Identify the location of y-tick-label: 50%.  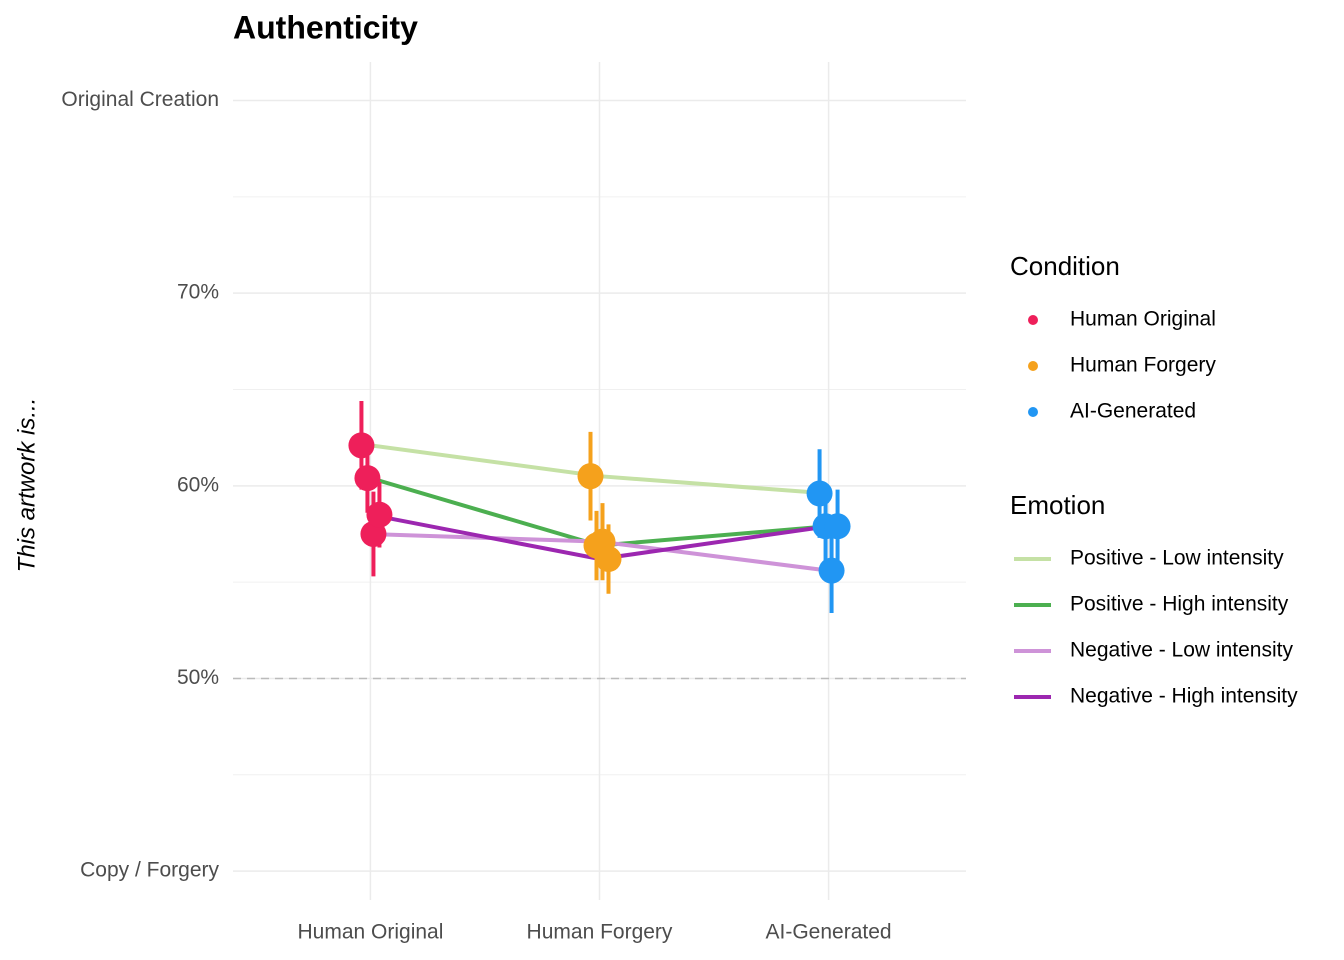
(198, 677).